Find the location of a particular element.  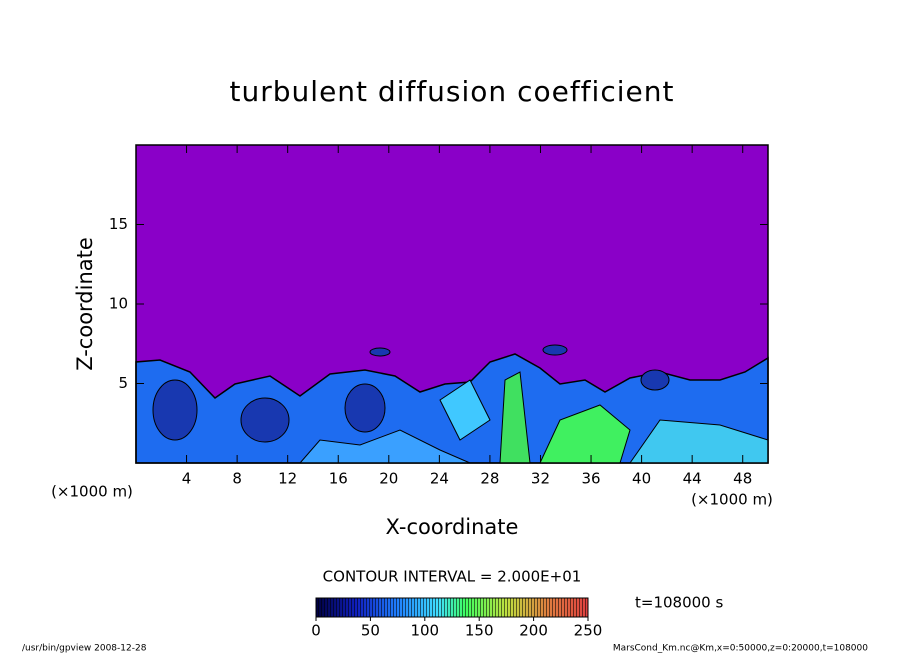

footer-left: /usr/bin/gpview 2008-12-28 is located at coordinates (84, 649).